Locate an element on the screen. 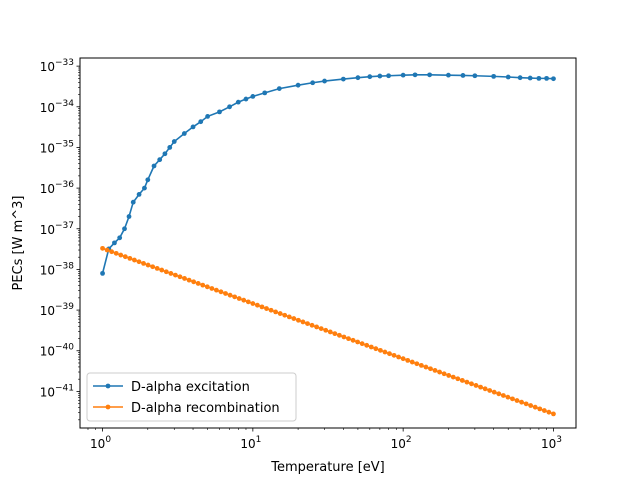  legend: D-alpha excitation D-alpha recombination is located at coordinates (191, 397).